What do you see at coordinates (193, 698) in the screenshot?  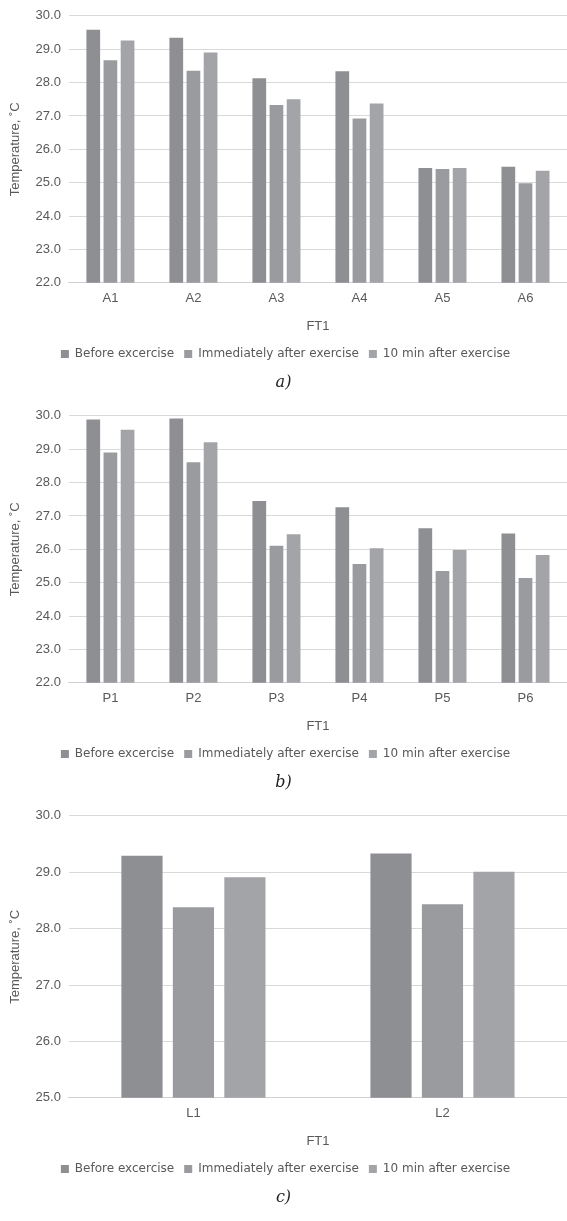 I see `x-tick-label: P2` at bounding box center [193, 698].